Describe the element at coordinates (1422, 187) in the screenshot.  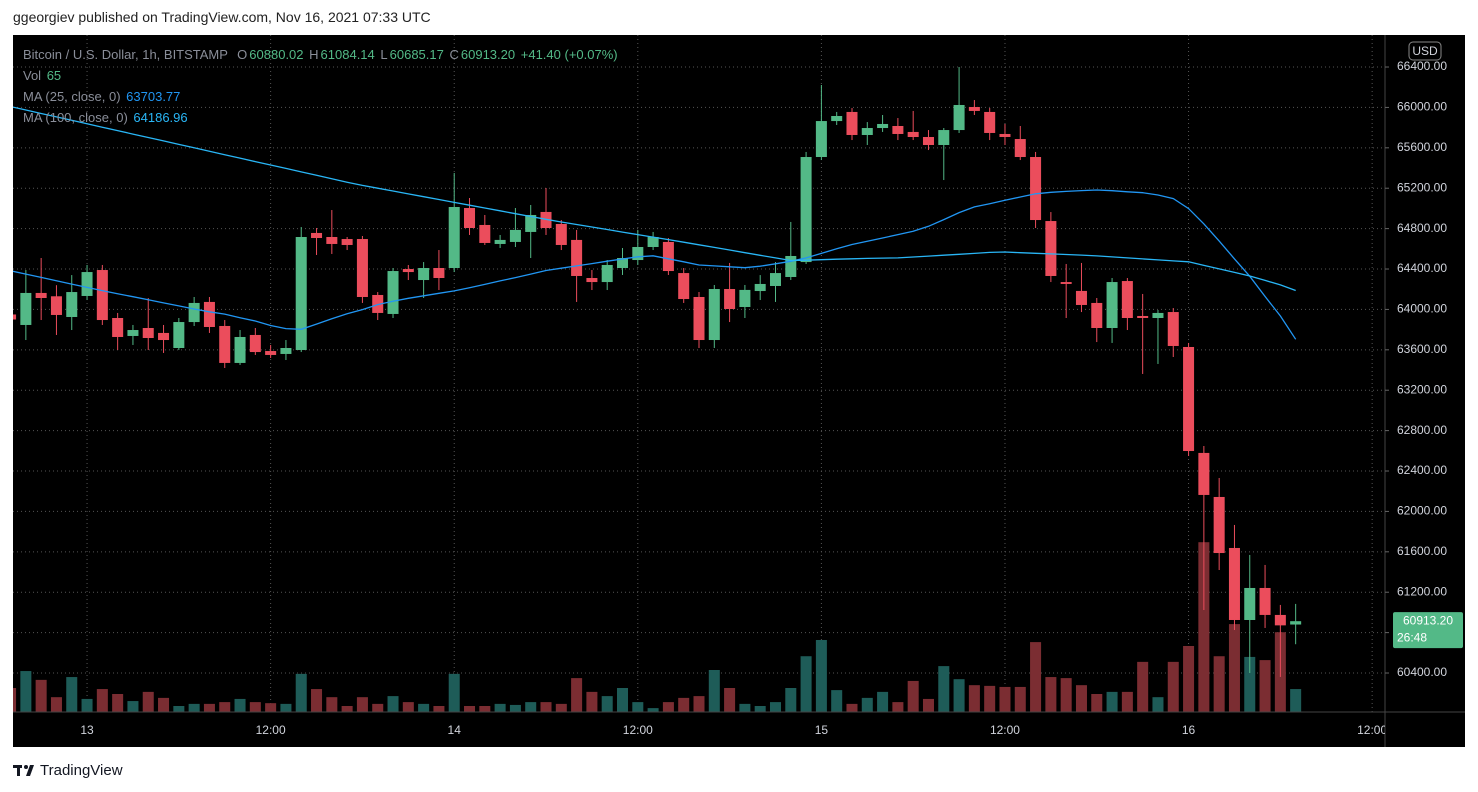
I see `y-tick-label: 65200.00` at that location.